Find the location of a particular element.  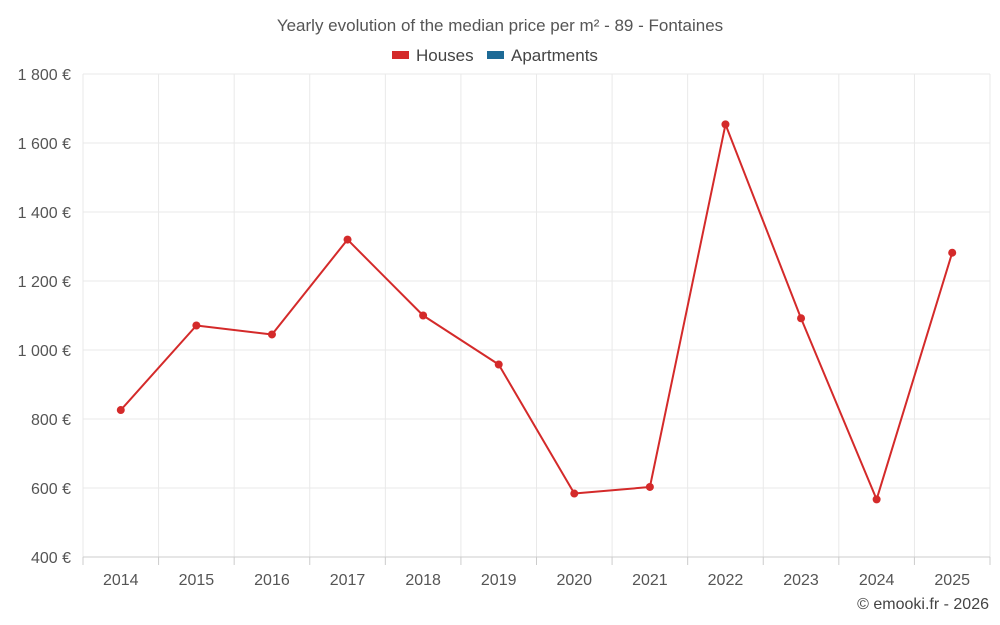

x-tick-label: 2022 is located at coordinates (726, 580).